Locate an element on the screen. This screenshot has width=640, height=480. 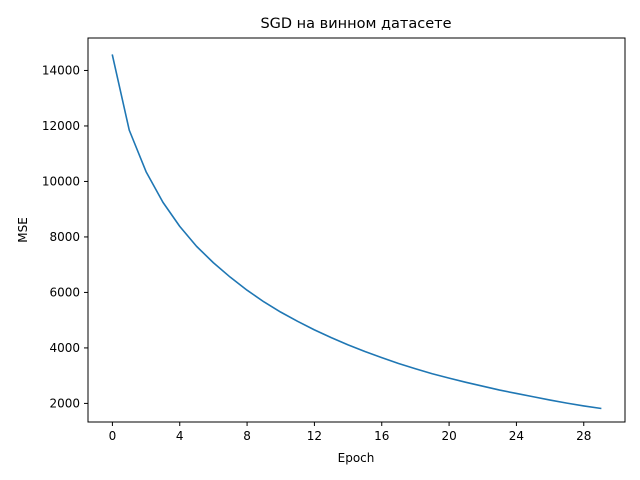
y-tick-label: 4000 is located at coordinates (64, 348).